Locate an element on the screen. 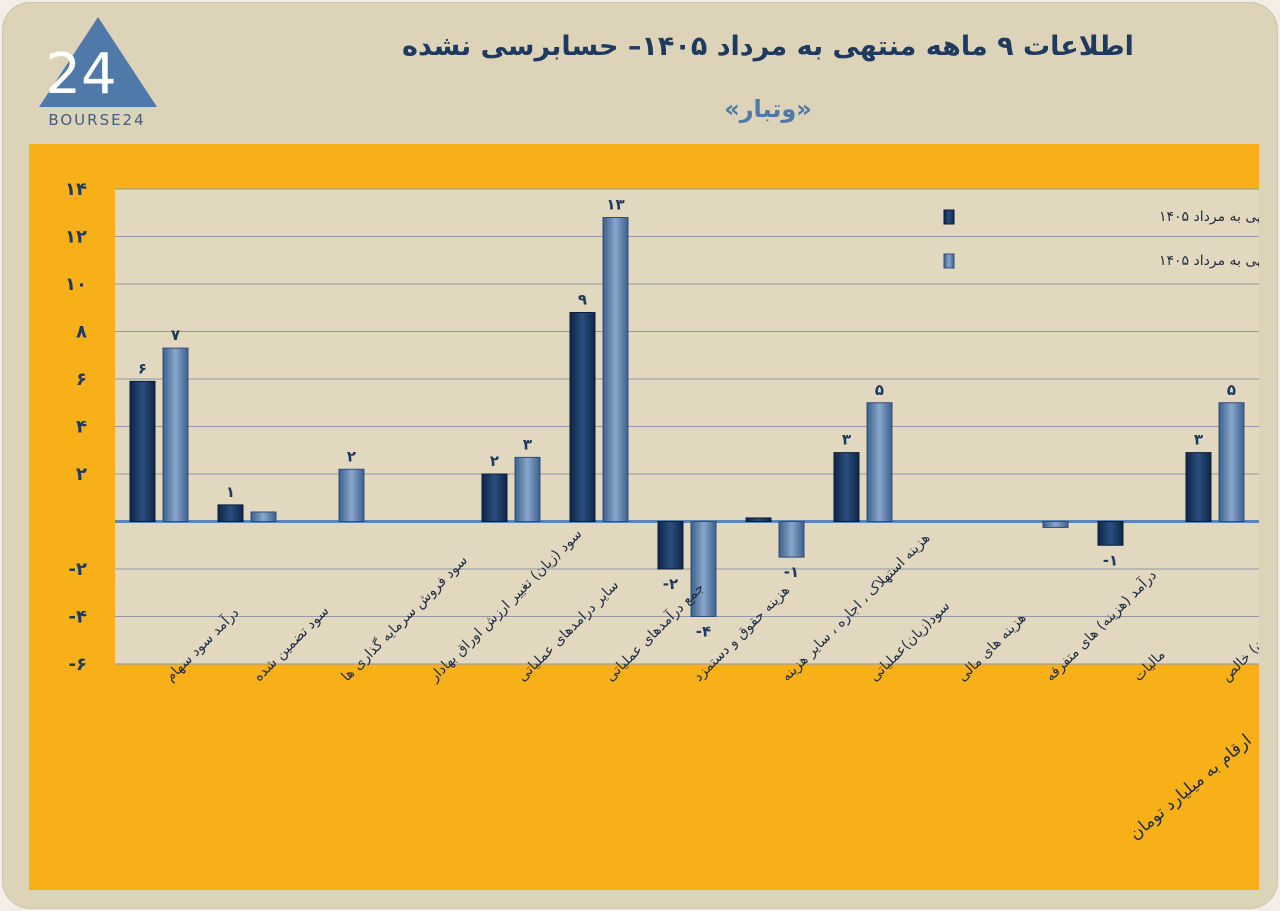 The height and width of the screenshot is (911, 1280). y-tick-label: -۴ is located at coordinates (78, 617).